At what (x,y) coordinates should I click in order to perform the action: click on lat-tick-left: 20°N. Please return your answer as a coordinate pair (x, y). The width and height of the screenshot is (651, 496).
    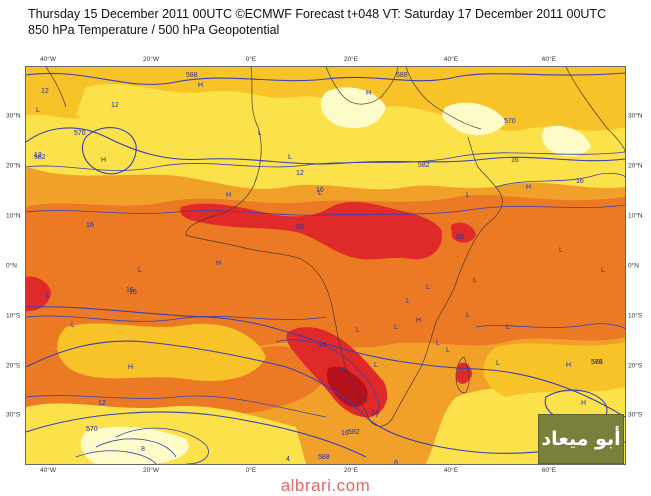
    Looking at the image, I should click on (13, 166).